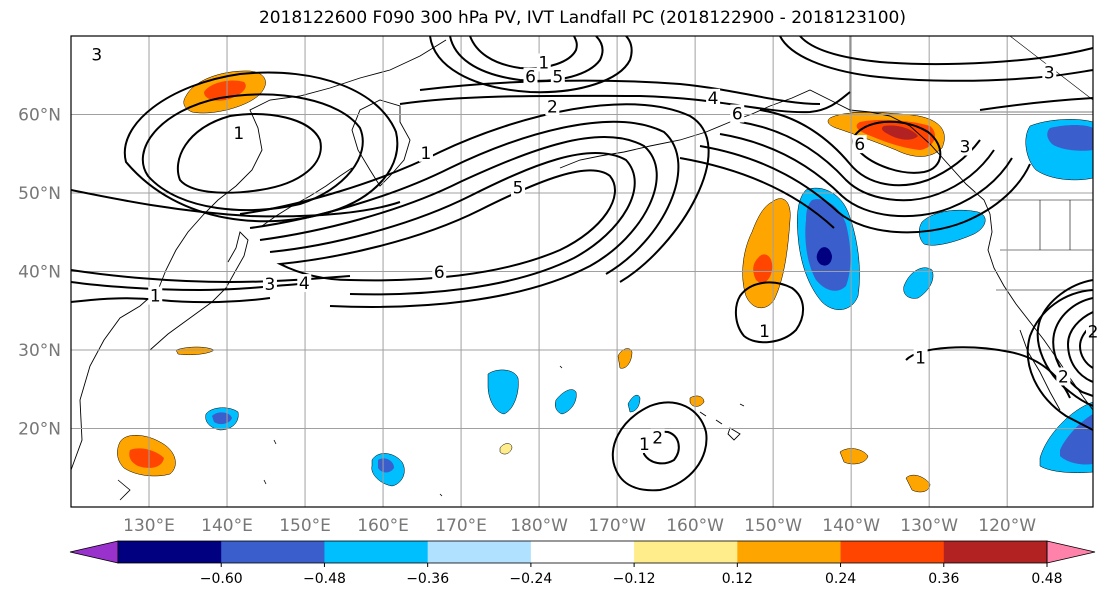  What do you see at coordinates (211, 276) in the screenshot?
I see `contour-4-west` at bounding box center [211, 276].